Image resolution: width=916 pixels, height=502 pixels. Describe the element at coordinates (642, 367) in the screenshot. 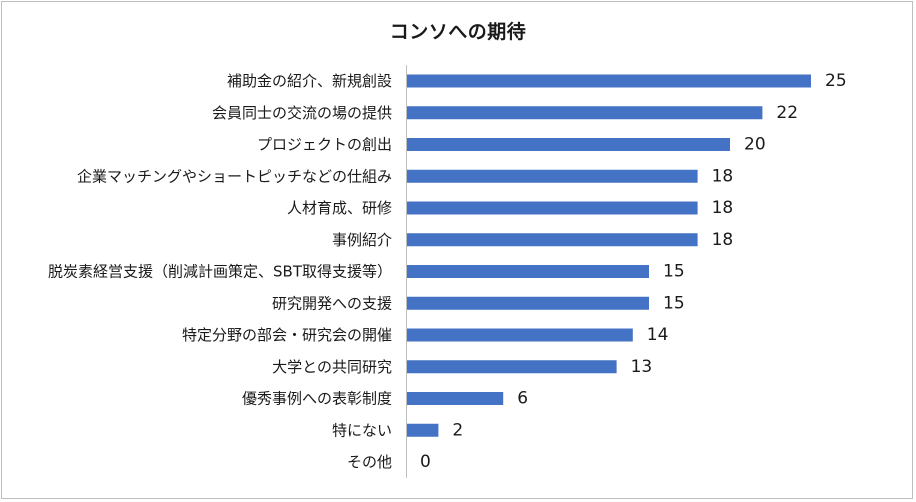

I see `data-label: 13` at that location.